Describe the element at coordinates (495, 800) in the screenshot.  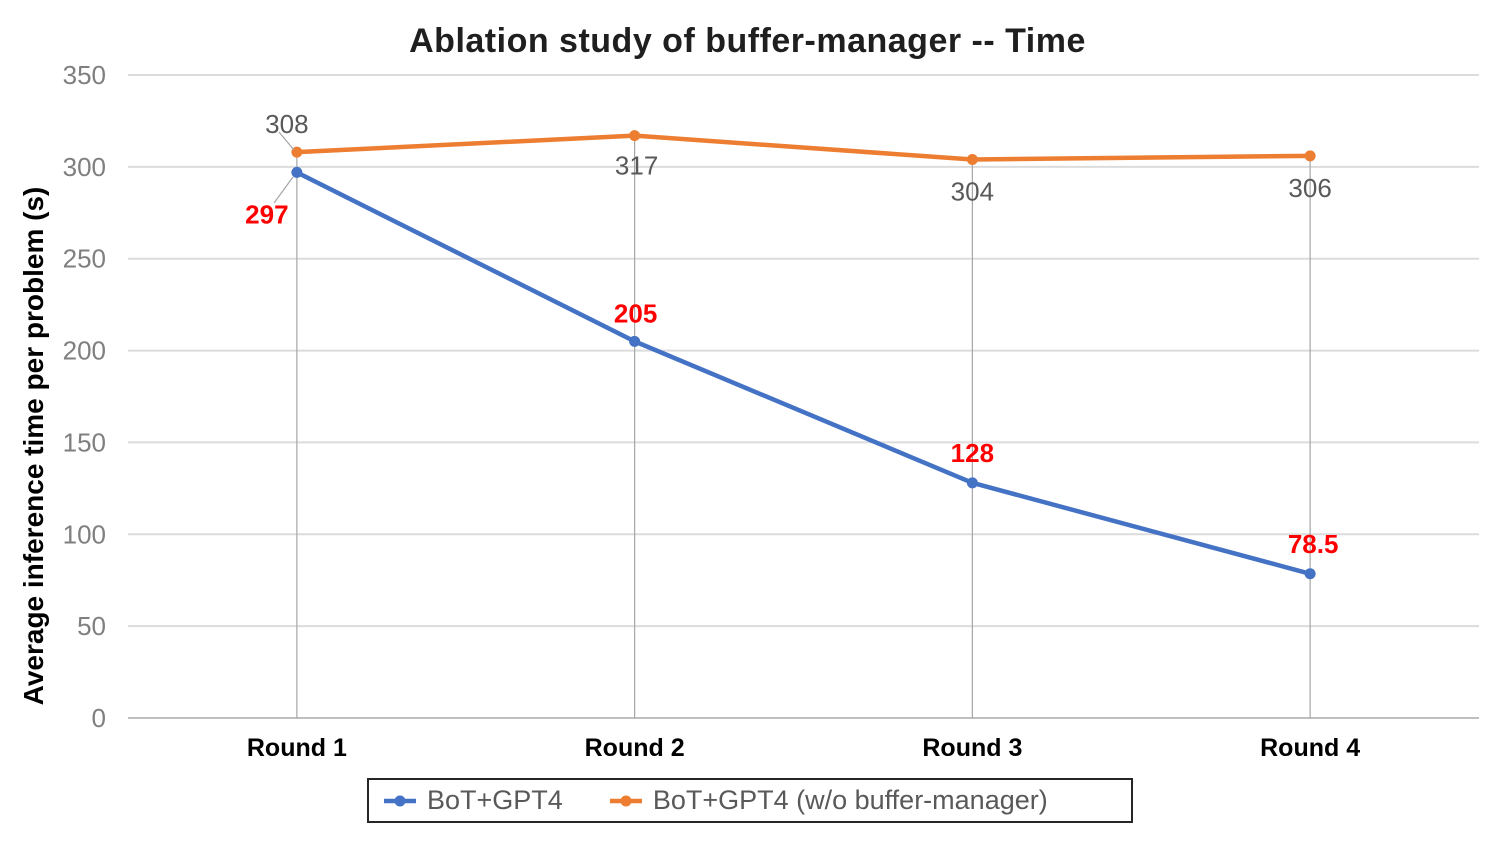
I see `legend-label-bot-gpt4: BoT+GPT4` at that location.